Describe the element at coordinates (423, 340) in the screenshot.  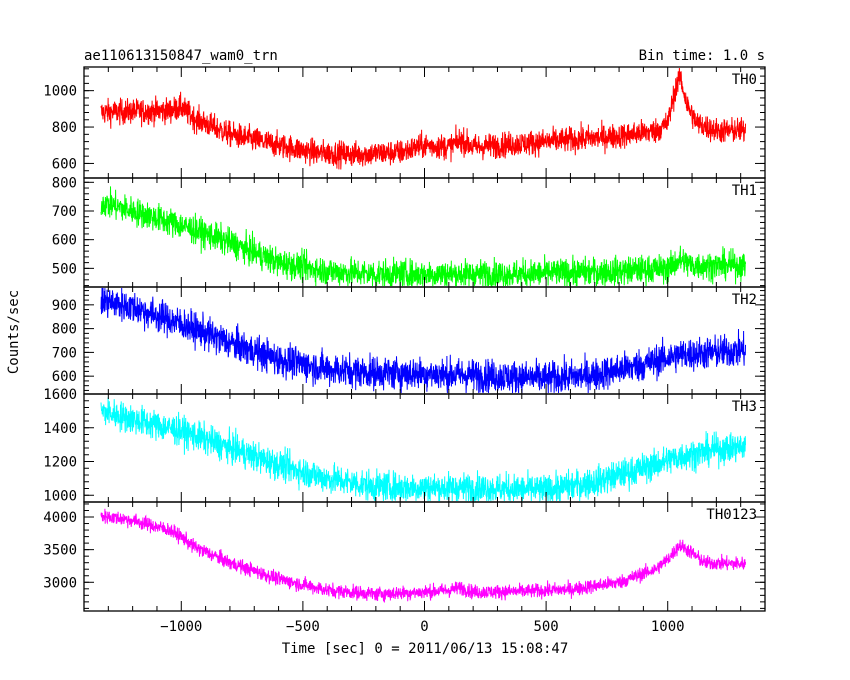
I see `series-line-th2` at that location.